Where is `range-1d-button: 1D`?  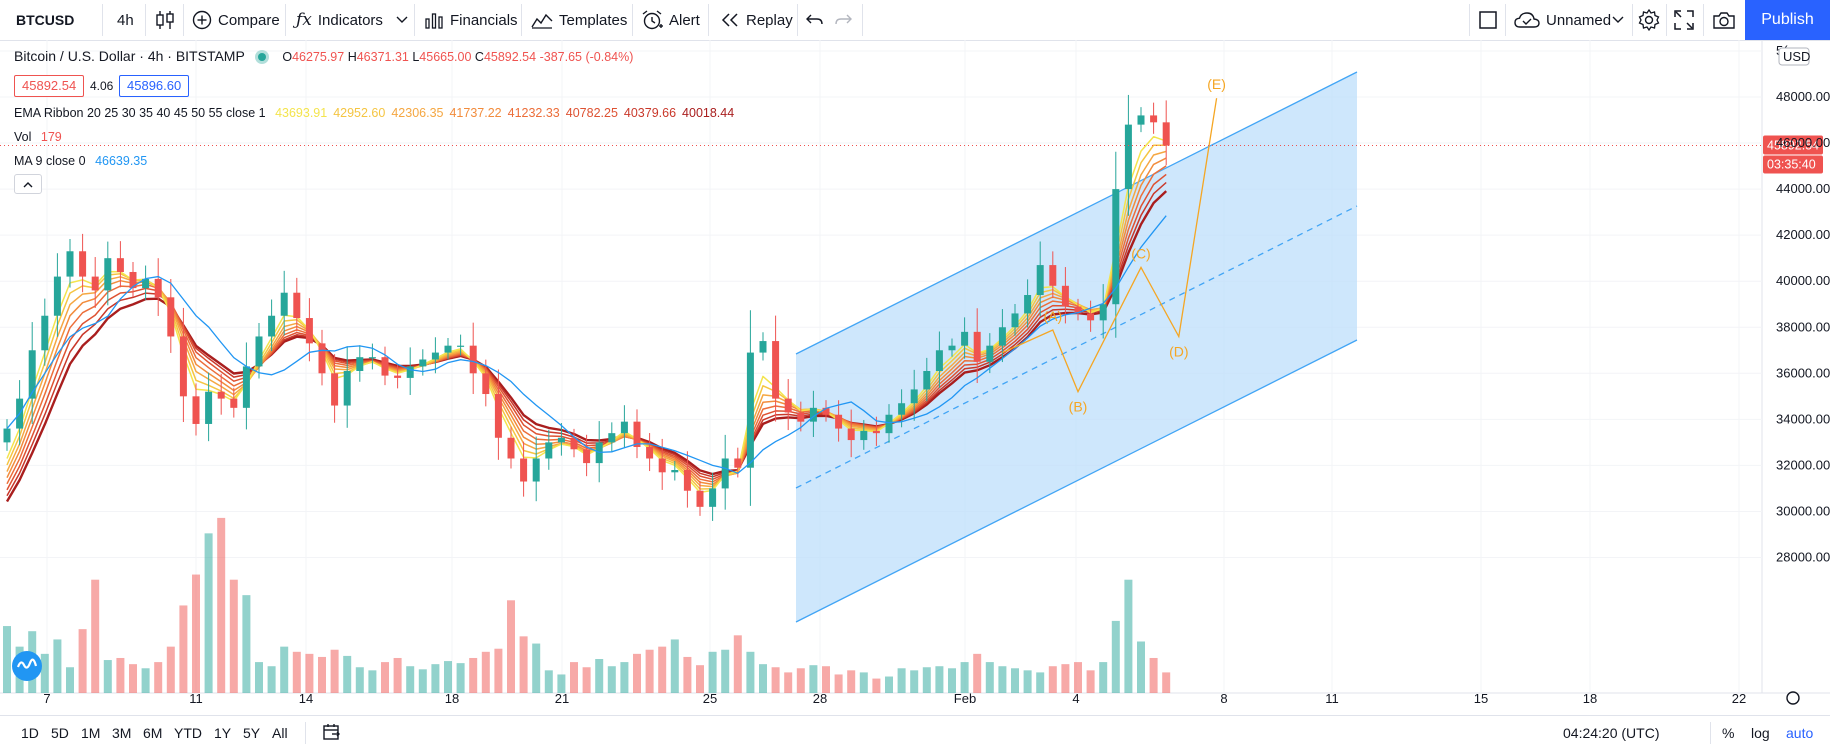 range-1d-button: 1D is located at coordinates (30, 733).